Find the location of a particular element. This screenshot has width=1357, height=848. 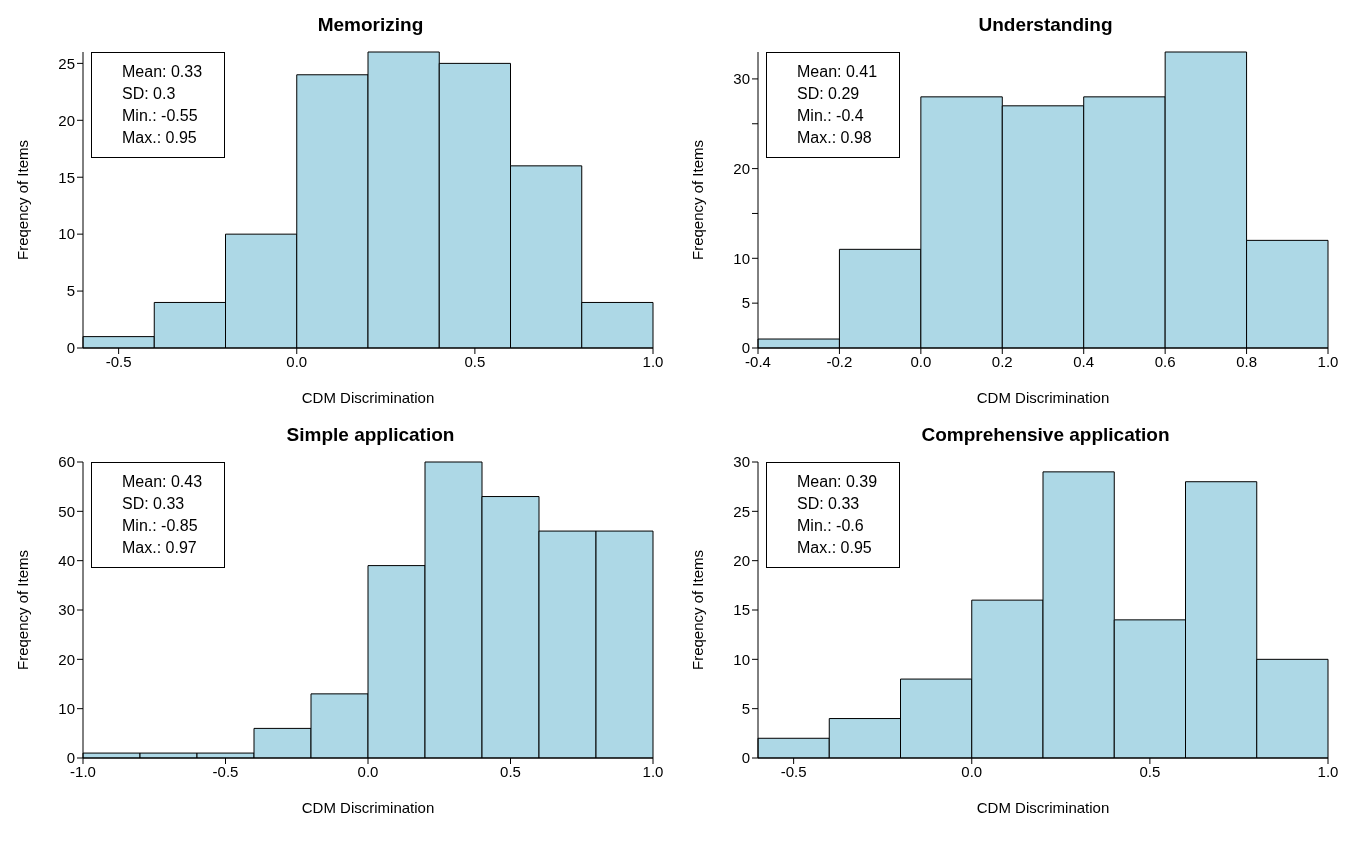

annotation: Max.: 0.98 is located at coordinates (835, 138).